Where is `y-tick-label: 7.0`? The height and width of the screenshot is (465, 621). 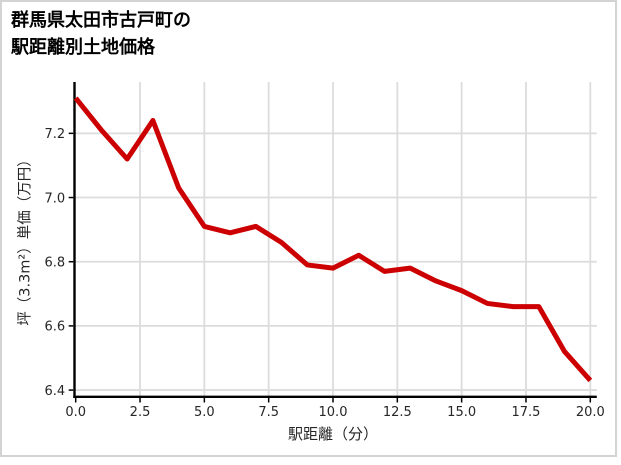
y-tick-label: 7.0 is located at coordinates (55, 198).